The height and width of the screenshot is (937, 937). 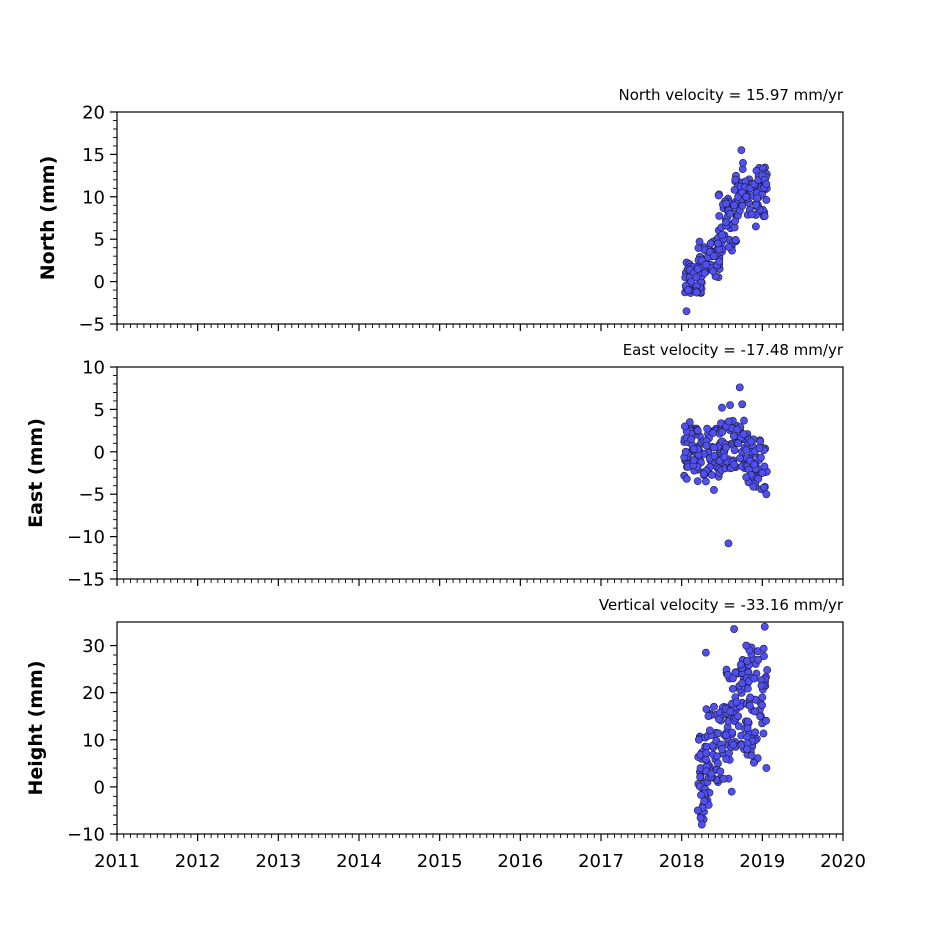 I want to click on east-panel-title: East velocity = -17.48 mm/yr, so click(x=733, y=350).